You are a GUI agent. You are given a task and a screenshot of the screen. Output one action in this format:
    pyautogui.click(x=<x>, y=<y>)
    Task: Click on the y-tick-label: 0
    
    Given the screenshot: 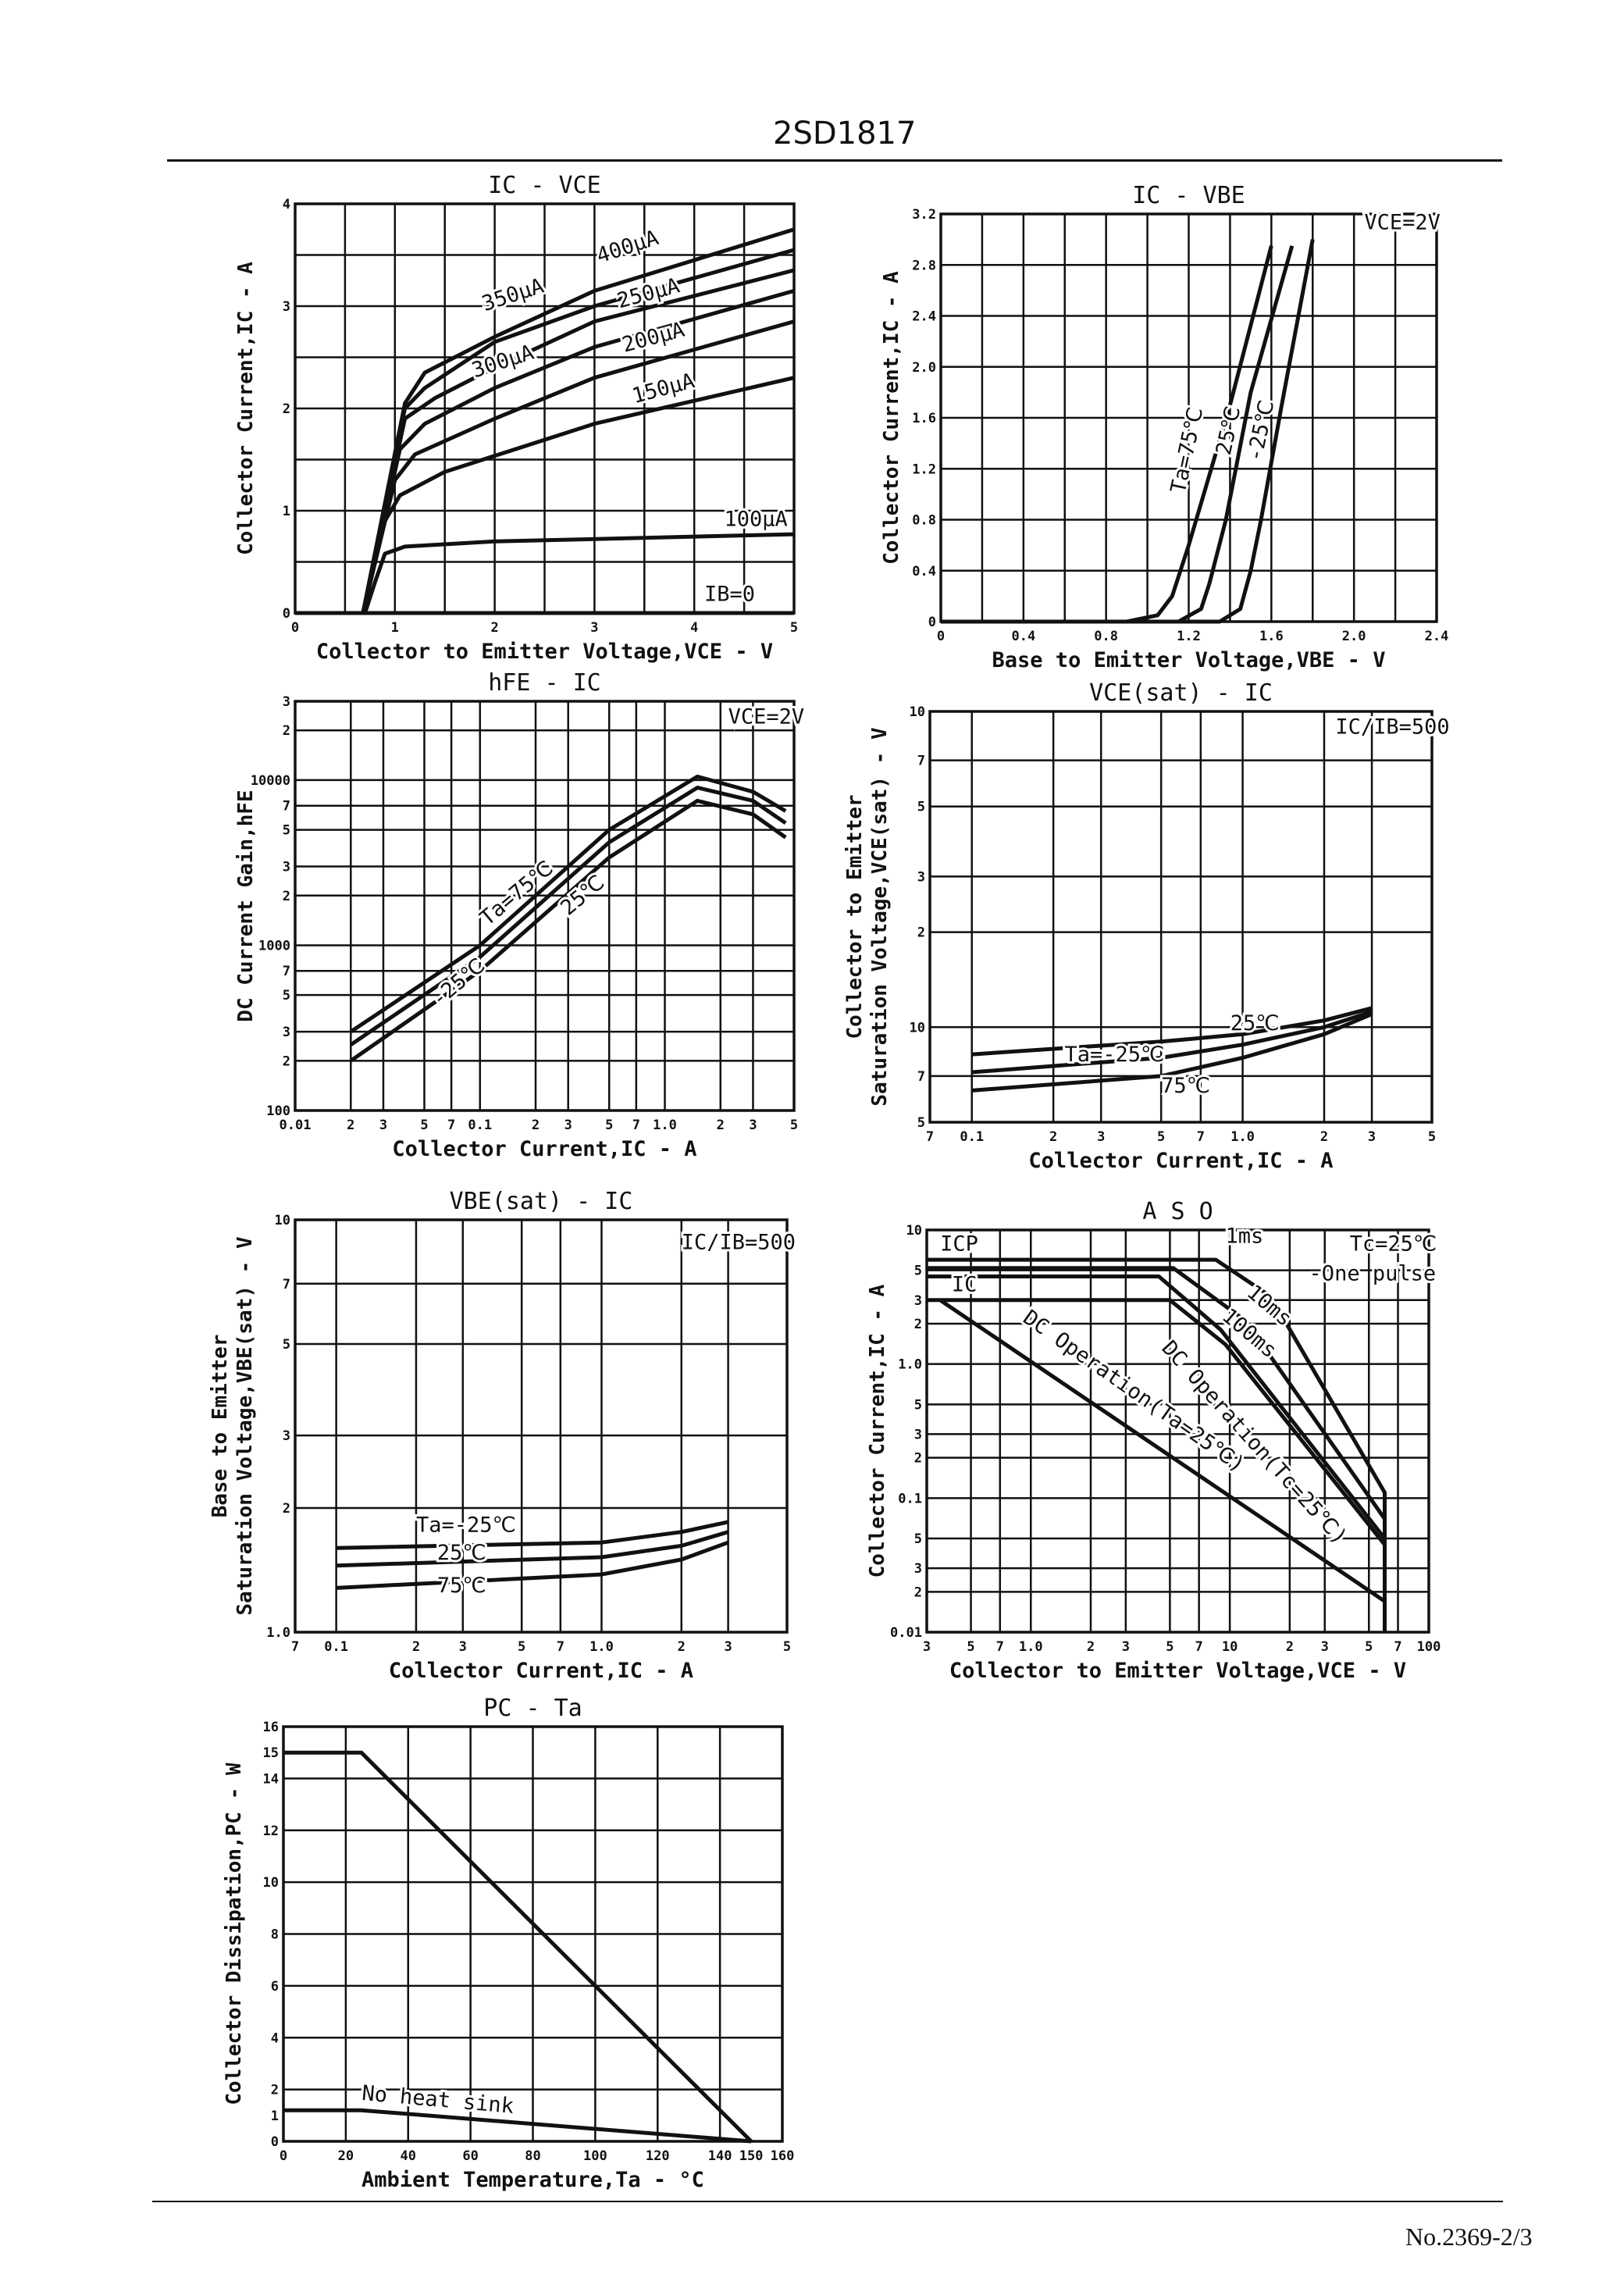 What is the action you would take?
    pyautogui.click(x=932, y=622)
    